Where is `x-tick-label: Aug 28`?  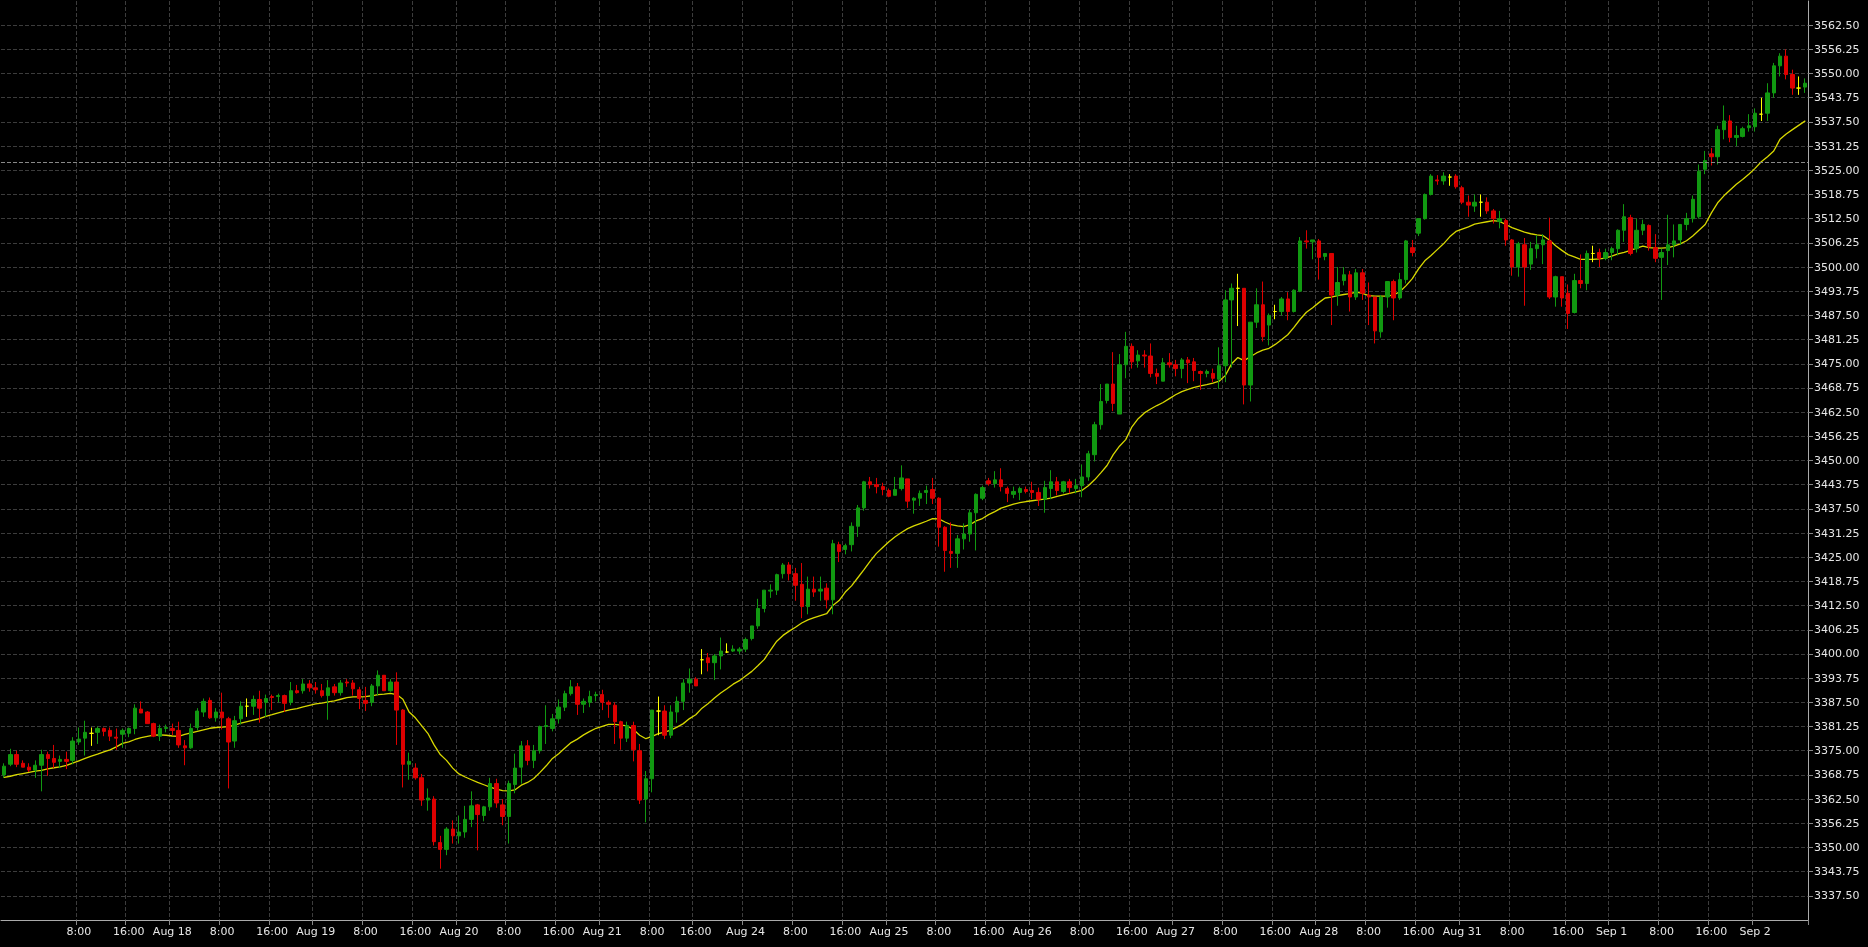 x-tick-label: Aug 28 is located at coordinates (1319, 931).